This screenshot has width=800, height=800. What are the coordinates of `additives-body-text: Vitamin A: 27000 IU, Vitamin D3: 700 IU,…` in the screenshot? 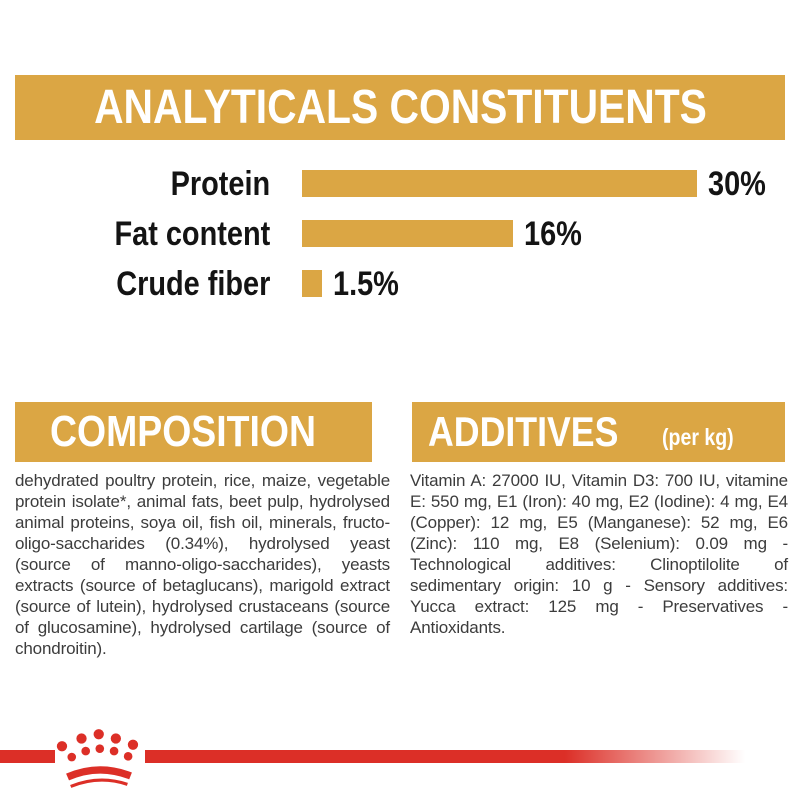 It's located at (599, 554).